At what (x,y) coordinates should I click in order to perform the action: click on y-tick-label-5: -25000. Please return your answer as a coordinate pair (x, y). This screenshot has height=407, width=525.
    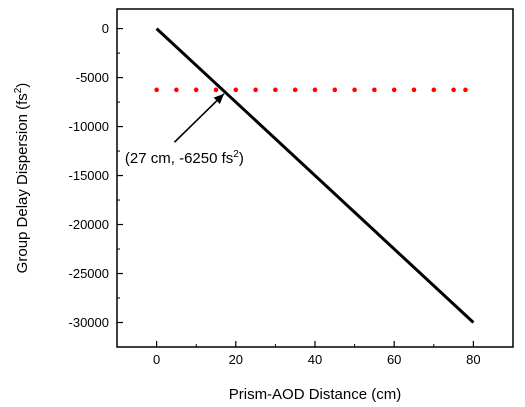
    Looking at the image, I should click on (89, 273).